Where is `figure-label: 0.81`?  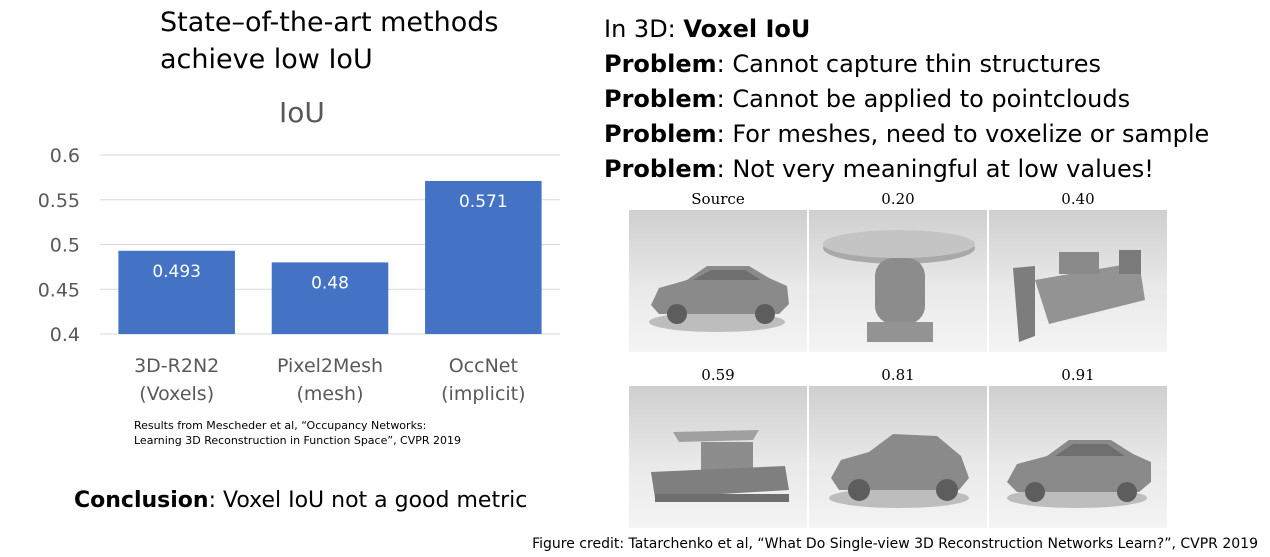 figure-label: 0.81 is located at coordinates (898, 375).